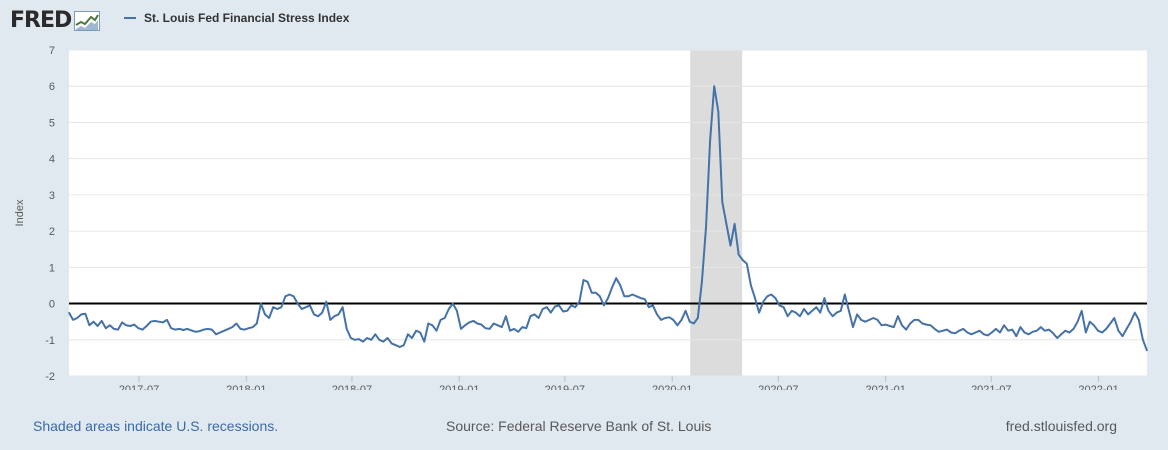  I want to click on legend-line-swatch, so click(130, 18).